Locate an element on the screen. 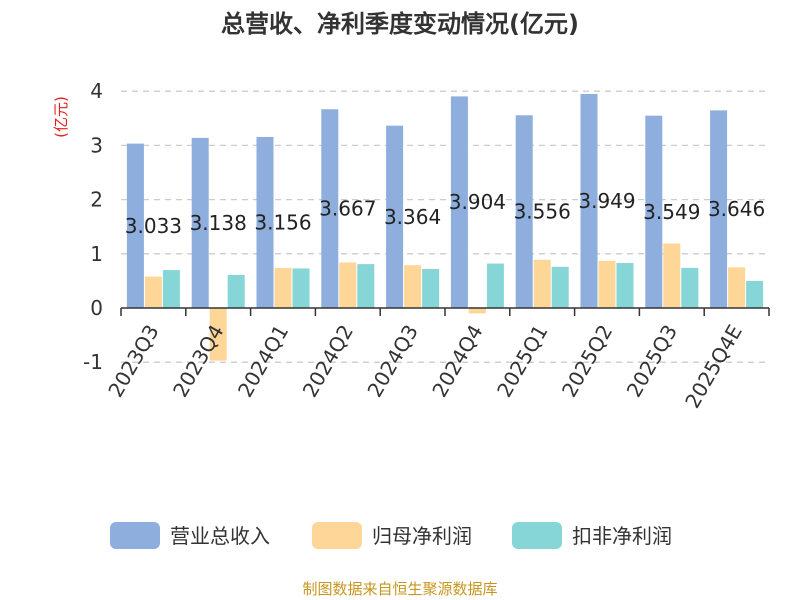  bar-1-2025Q1 is located at coordinates (524, 211).